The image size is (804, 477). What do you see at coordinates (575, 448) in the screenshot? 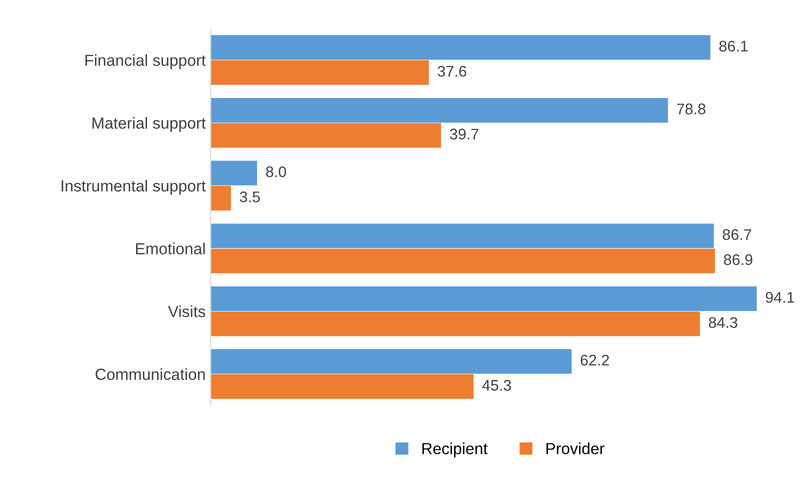
I see `legend-label: Provider` at bounding box center [575, 448].